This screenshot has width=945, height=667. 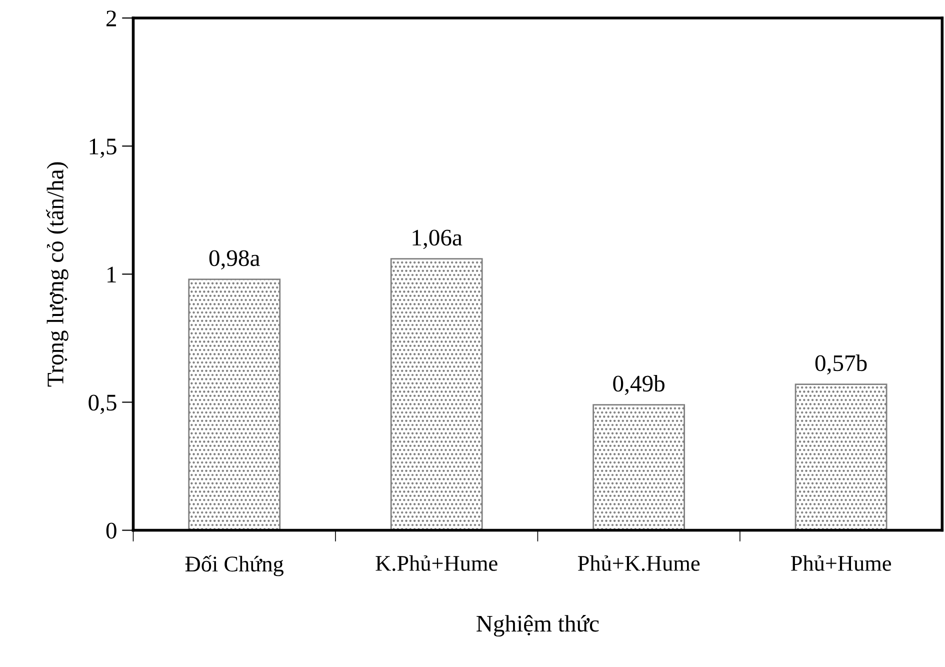 I want to click on y-axis-title: Trọng lượng cỏ (tấn/ha), so click(x=57, y=274).